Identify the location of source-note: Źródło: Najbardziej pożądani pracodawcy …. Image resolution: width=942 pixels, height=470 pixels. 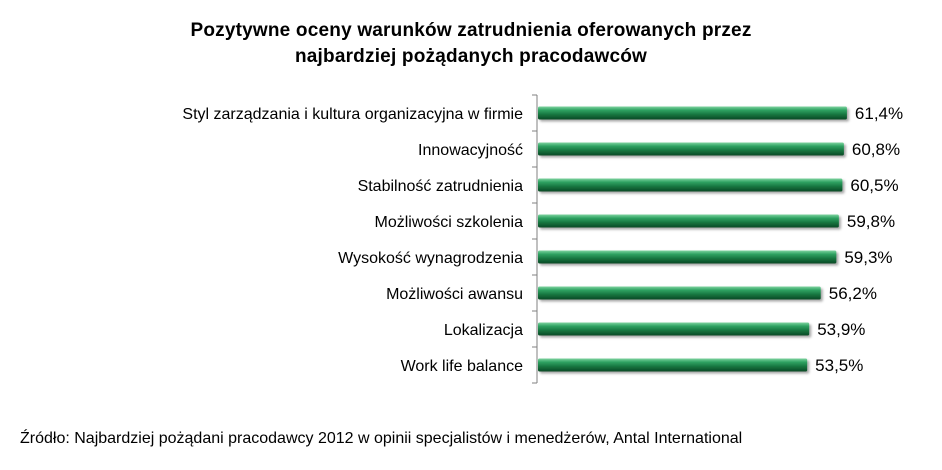
(381, 438).